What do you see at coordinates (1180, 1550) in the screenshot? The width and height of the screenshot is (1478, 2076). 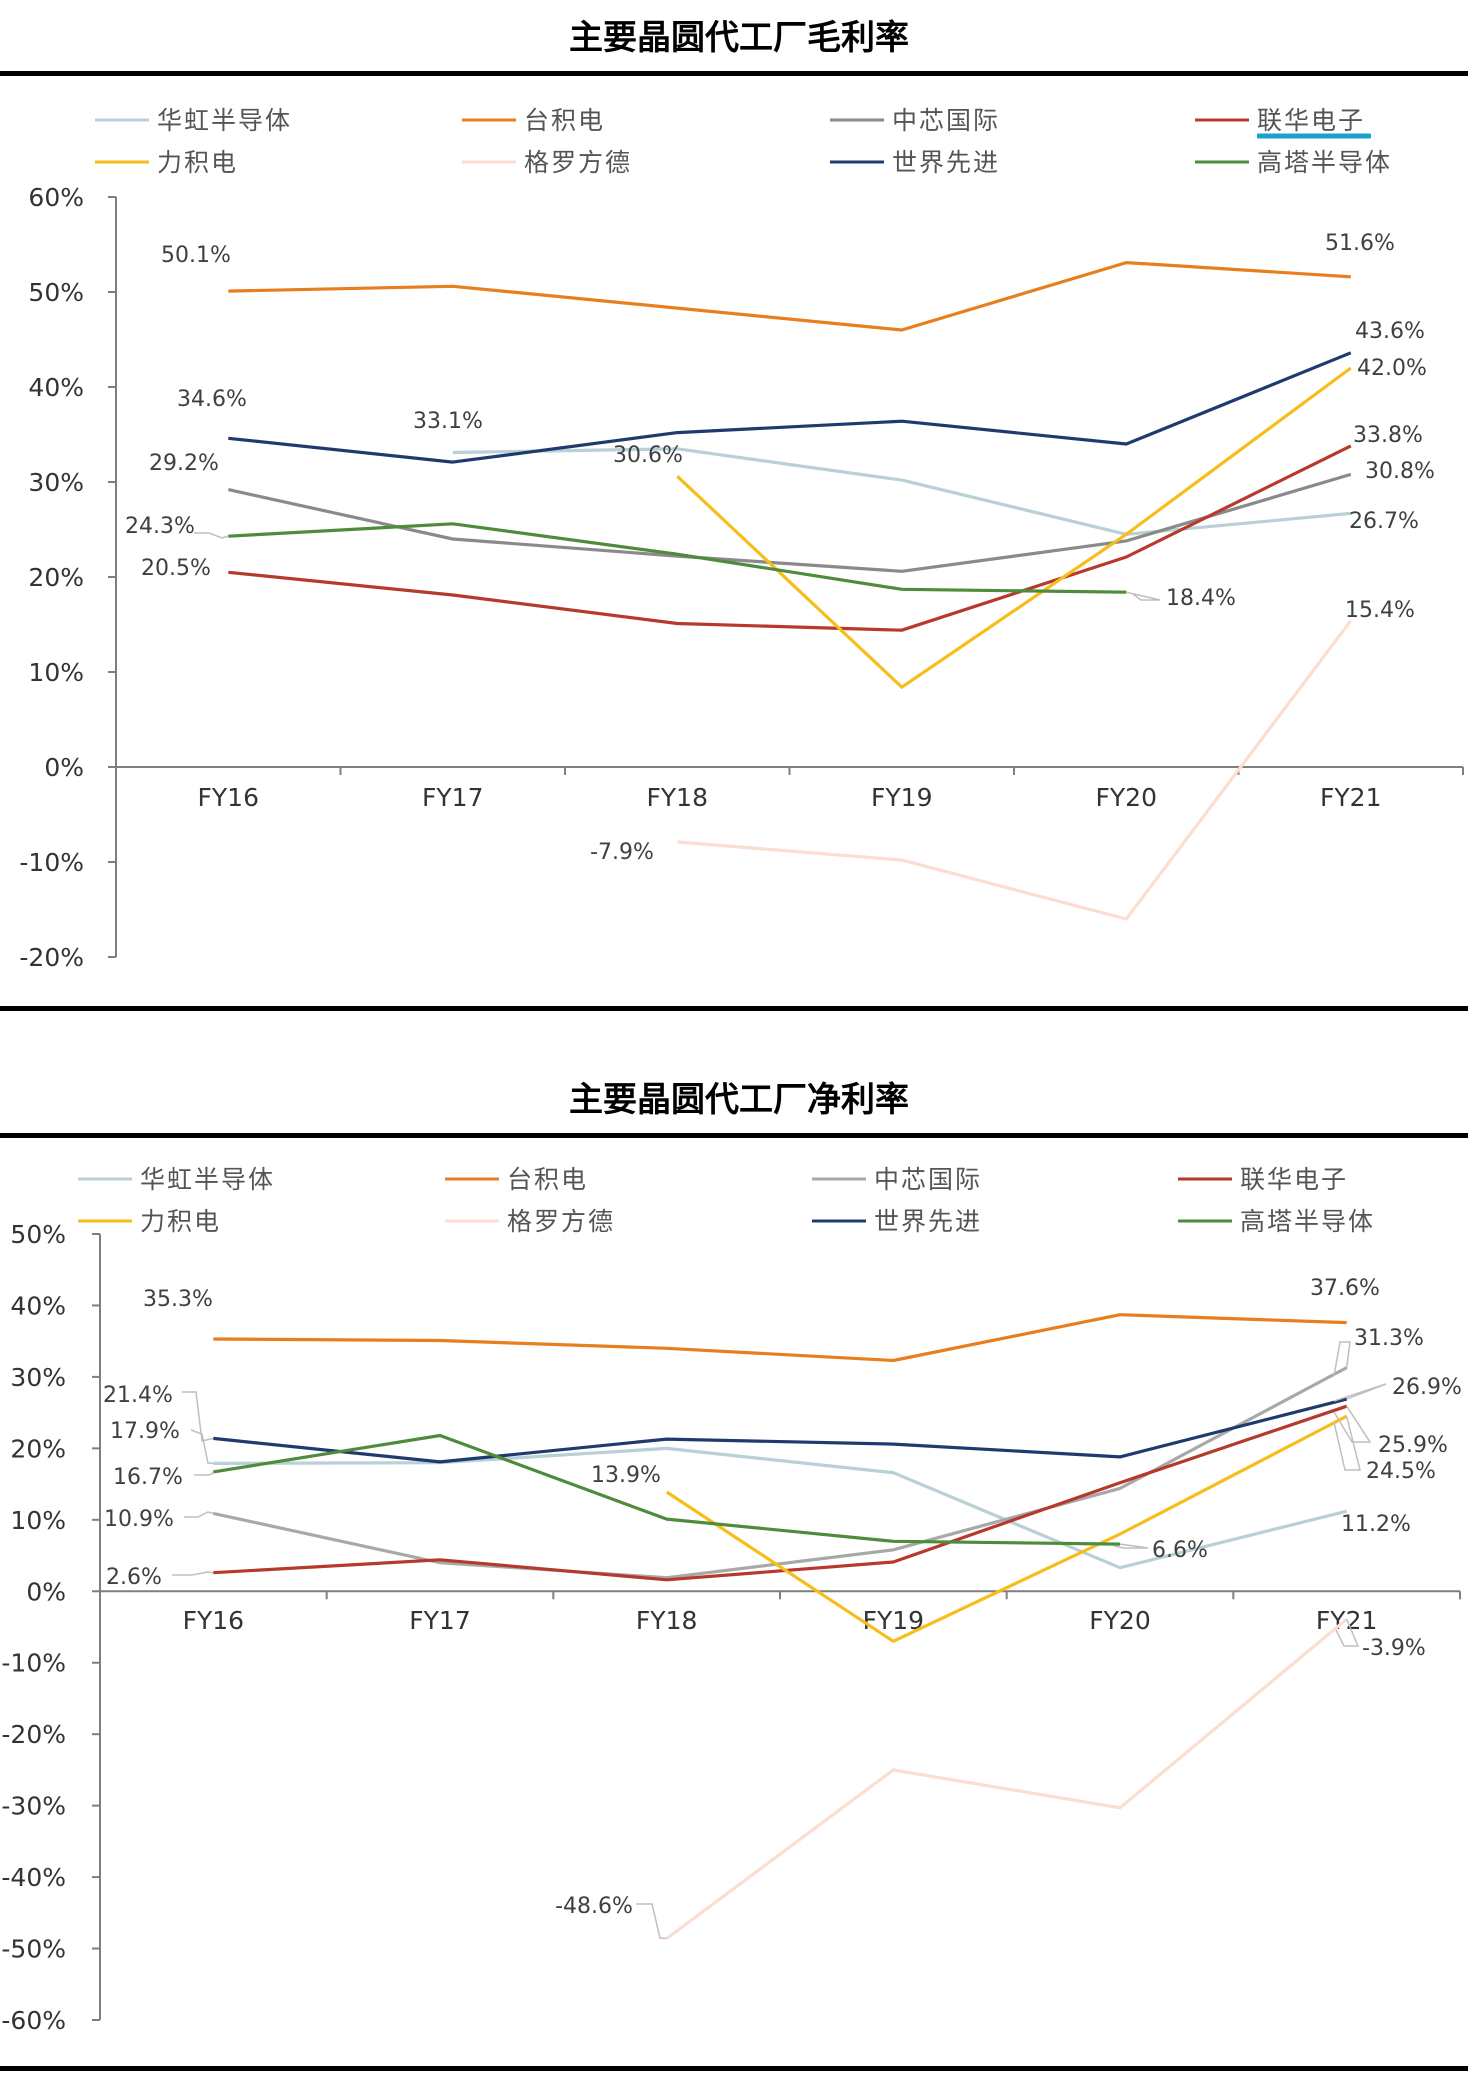 I see `data-label: 6.6%` at bounding box center [1180, 1550].